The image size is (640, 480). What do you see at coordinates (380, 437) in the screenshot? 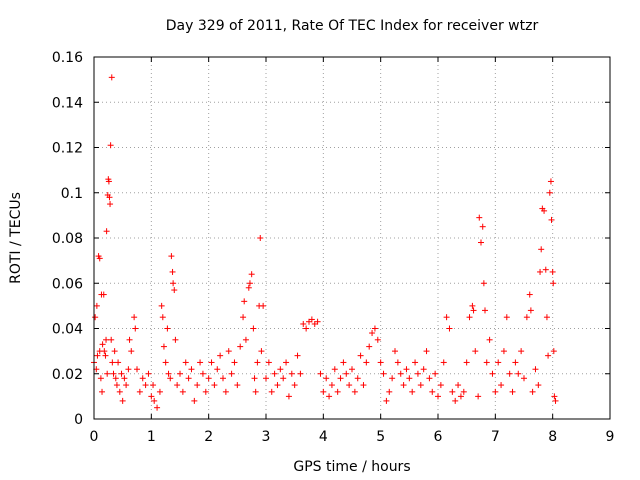
I see `x-tick-label: 5` at bounding box center [380, 437].